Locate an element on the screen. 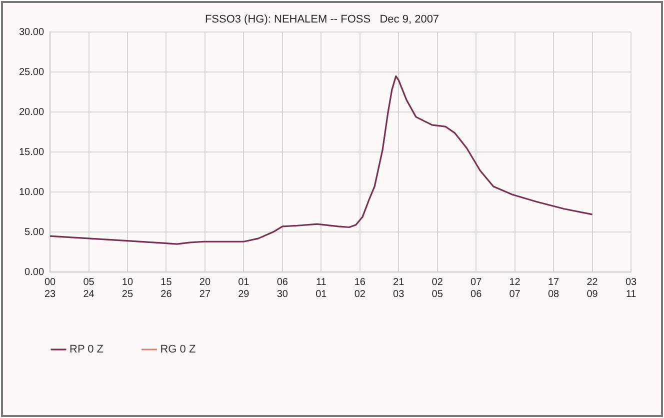 The width and height of the screenshot is (664, 418). x-tick-label: 03 11 is located at coordinates (631, 288).